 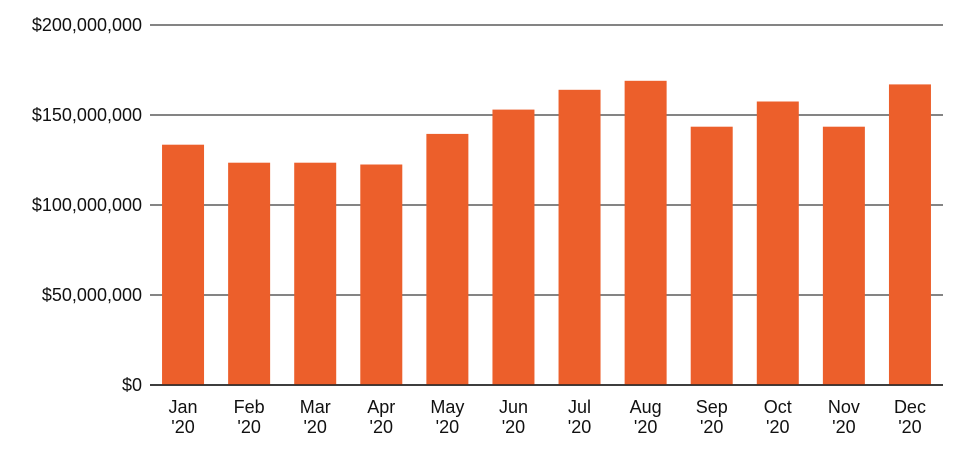 I want to click on x-tick-label-month: Aug, so click(x=646, y=407).